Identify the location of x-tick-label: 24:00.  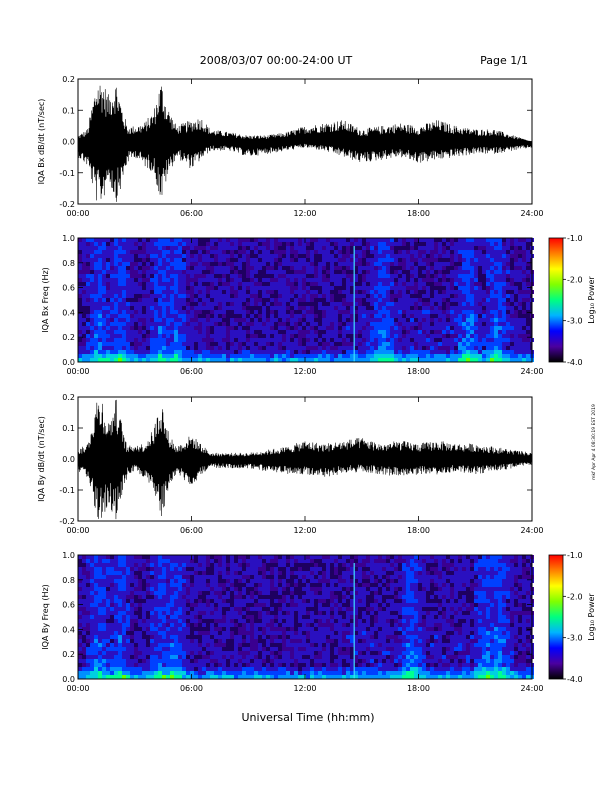
(531, 371).